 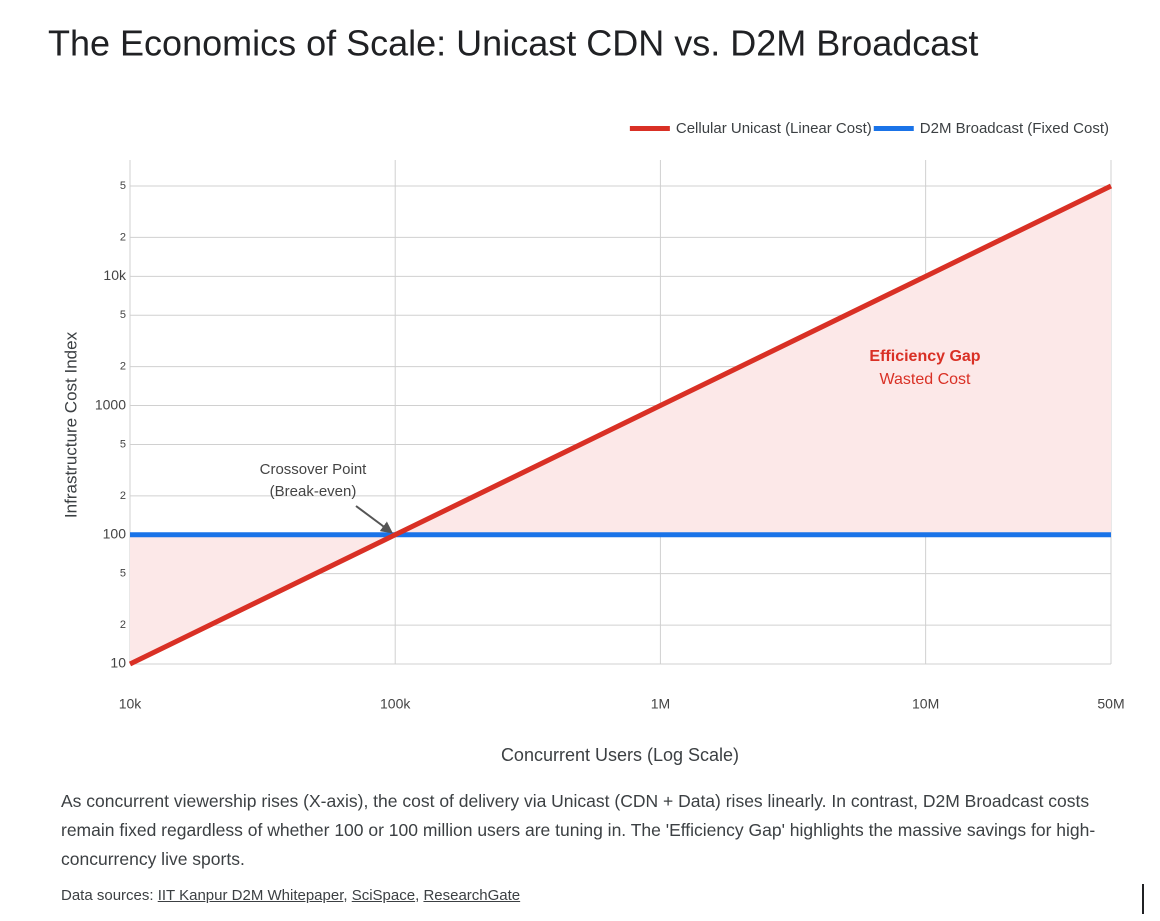 I want to click on x-tick-label: 1M, so click(x=660, y=704).